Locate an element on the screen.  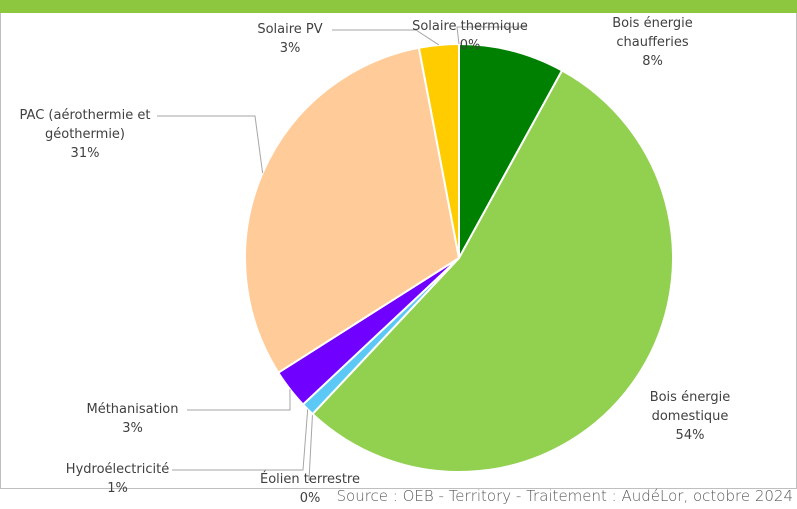
slice-label: Méthanisation 3% is located at coordinates (132, 419).